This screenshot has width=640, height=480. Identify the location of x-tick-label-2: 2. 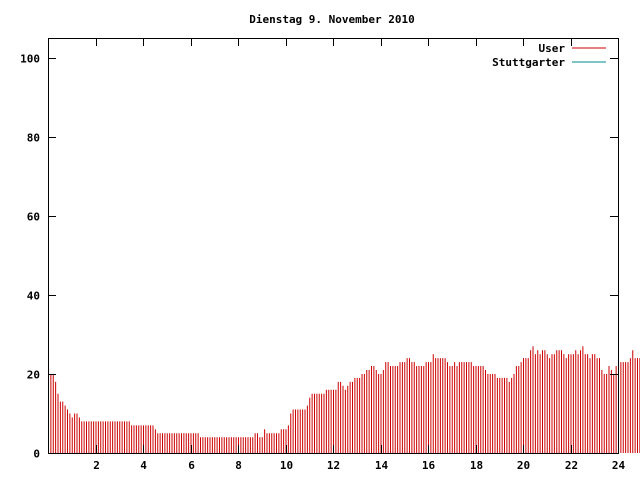
(96, 465).